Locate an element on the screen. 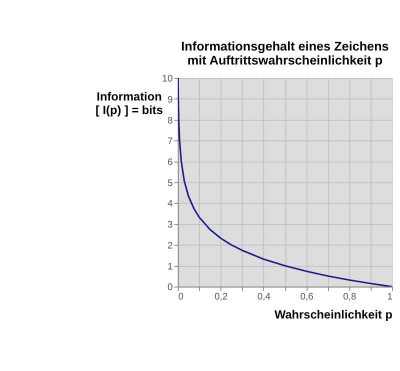 The height and width of the screenshot is (371, 400). x-tick-label: 0,4 is located at coordinates (264, 297).